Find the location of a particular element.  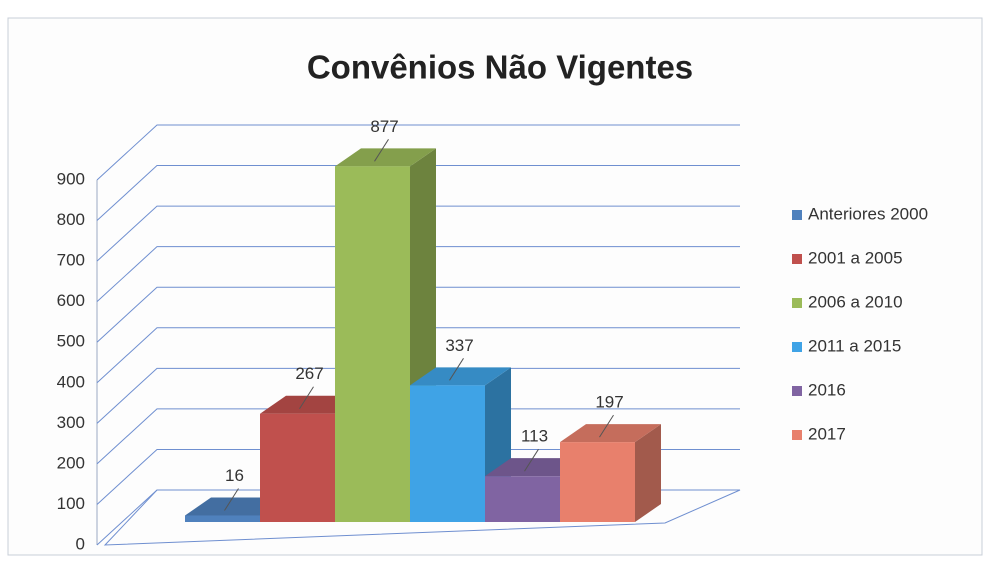

y-tick-label: 500 is located at coordinates (71, 341).